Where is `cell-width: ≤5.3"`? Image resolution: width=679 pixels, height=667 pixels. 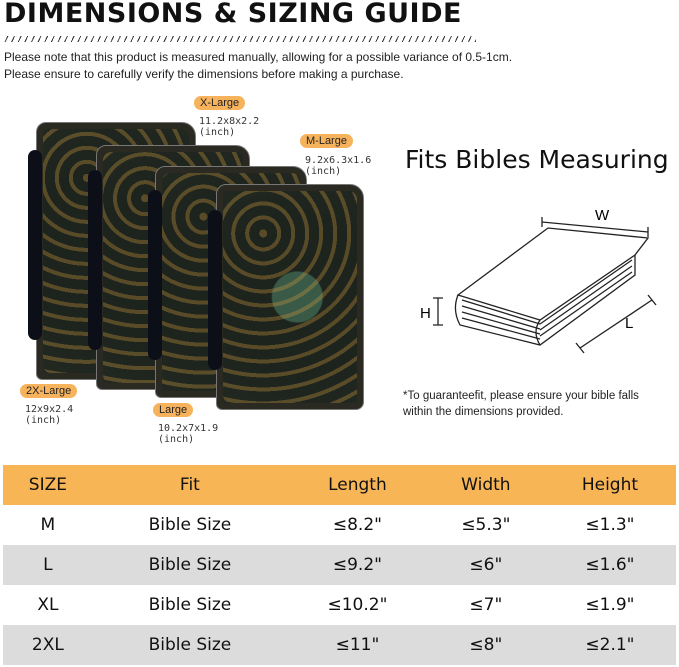 cell-width: ≤5.3" is located at coordinates (486, 525).